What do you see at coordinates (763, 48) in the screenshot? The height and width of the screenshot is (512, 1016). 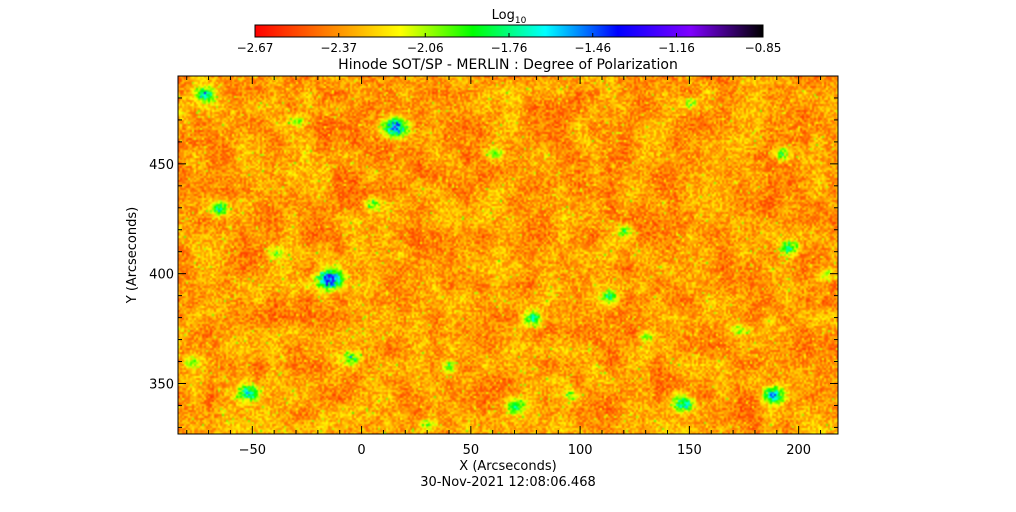 I see `colorbar-tick-label: −0.85` at bounding box center [763, 48].